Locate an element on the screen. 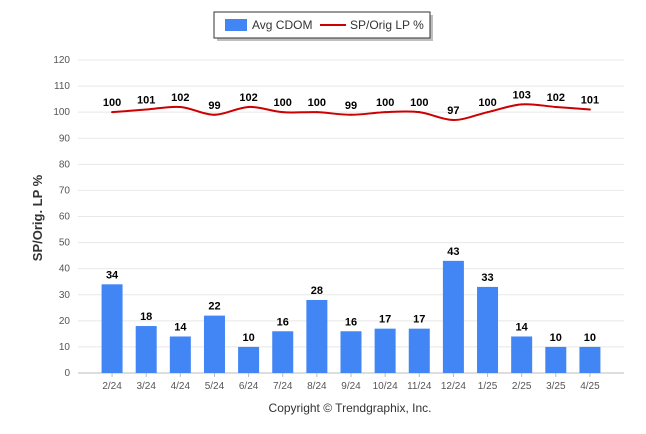 Image resolution: width=646 pixels, height=434 pixels. legend-swatch-avg-cdom is located at coordinates (236, 25).